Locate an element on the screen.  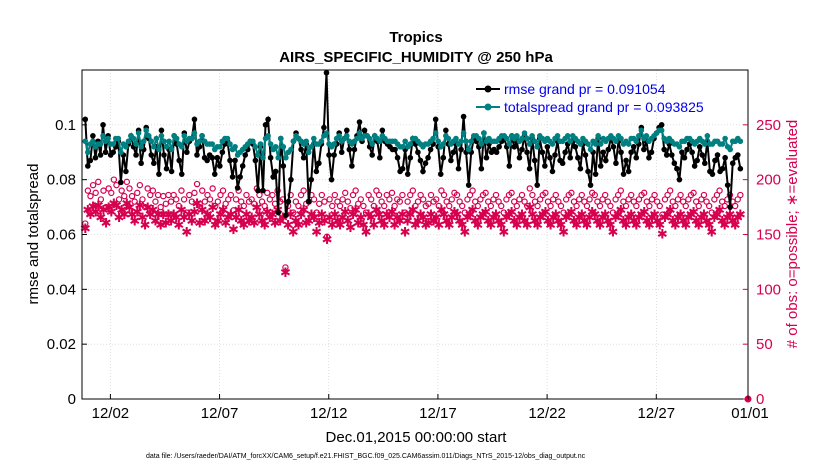
x-tick-label: 12/02 is located at coordinates (111, 413).